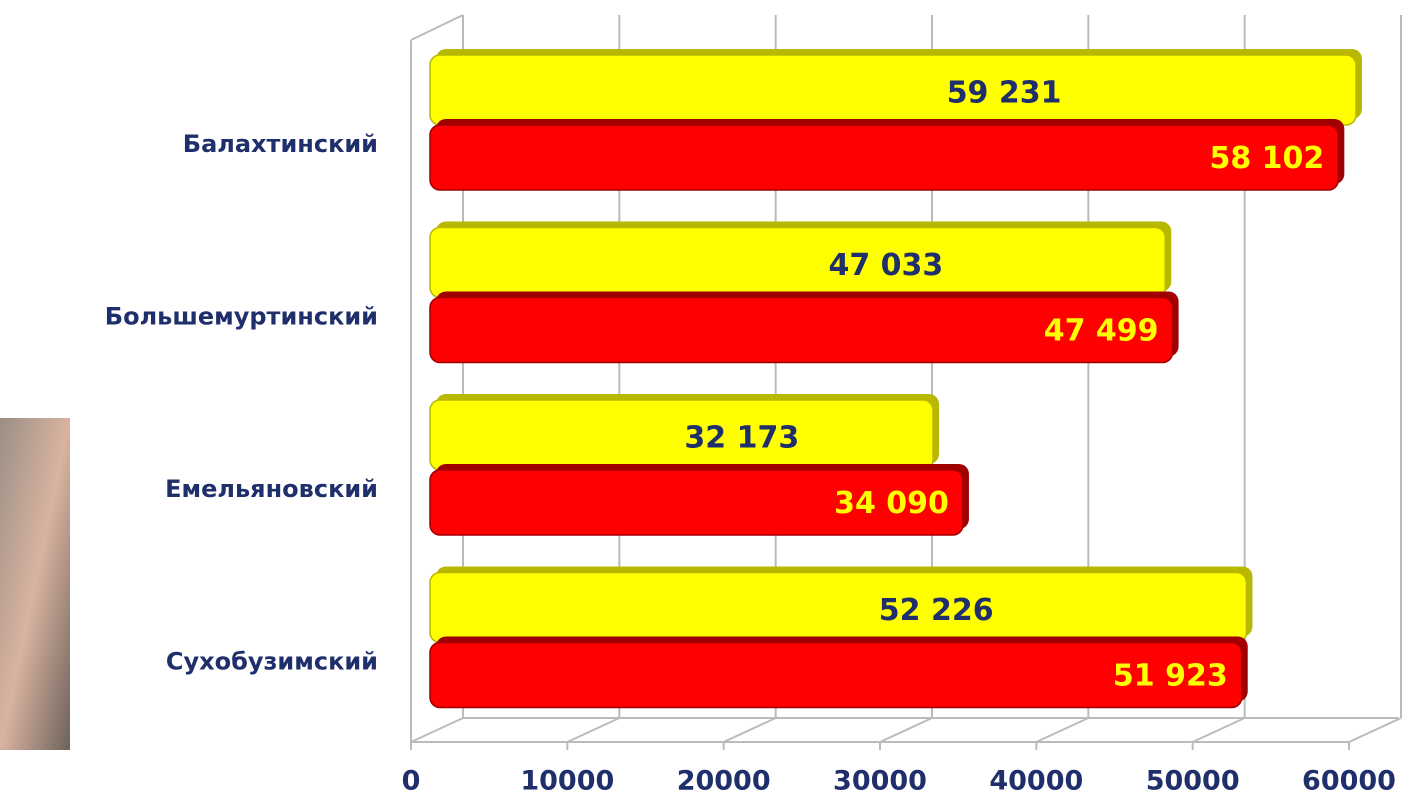 This screenshot has width=1414, height=806. Describe the element at coordinates (741, 438) in the screenshot. I see `value-label: 32 173` at that location.